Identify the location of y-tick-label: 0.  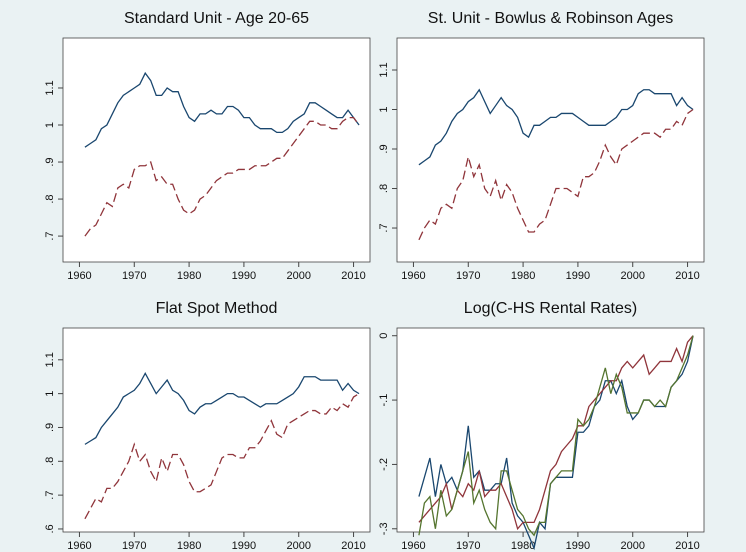
(384, 336).